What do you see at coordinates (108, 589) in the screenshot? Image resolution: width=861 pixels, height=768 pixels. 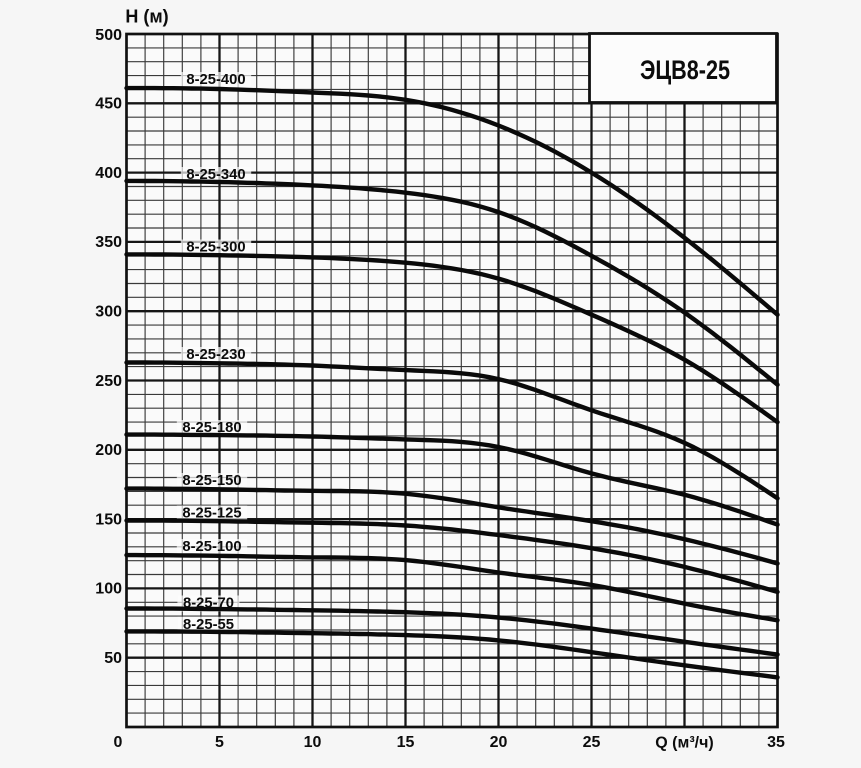 I see `svg-text: 100` at bounding box center [108, 589].